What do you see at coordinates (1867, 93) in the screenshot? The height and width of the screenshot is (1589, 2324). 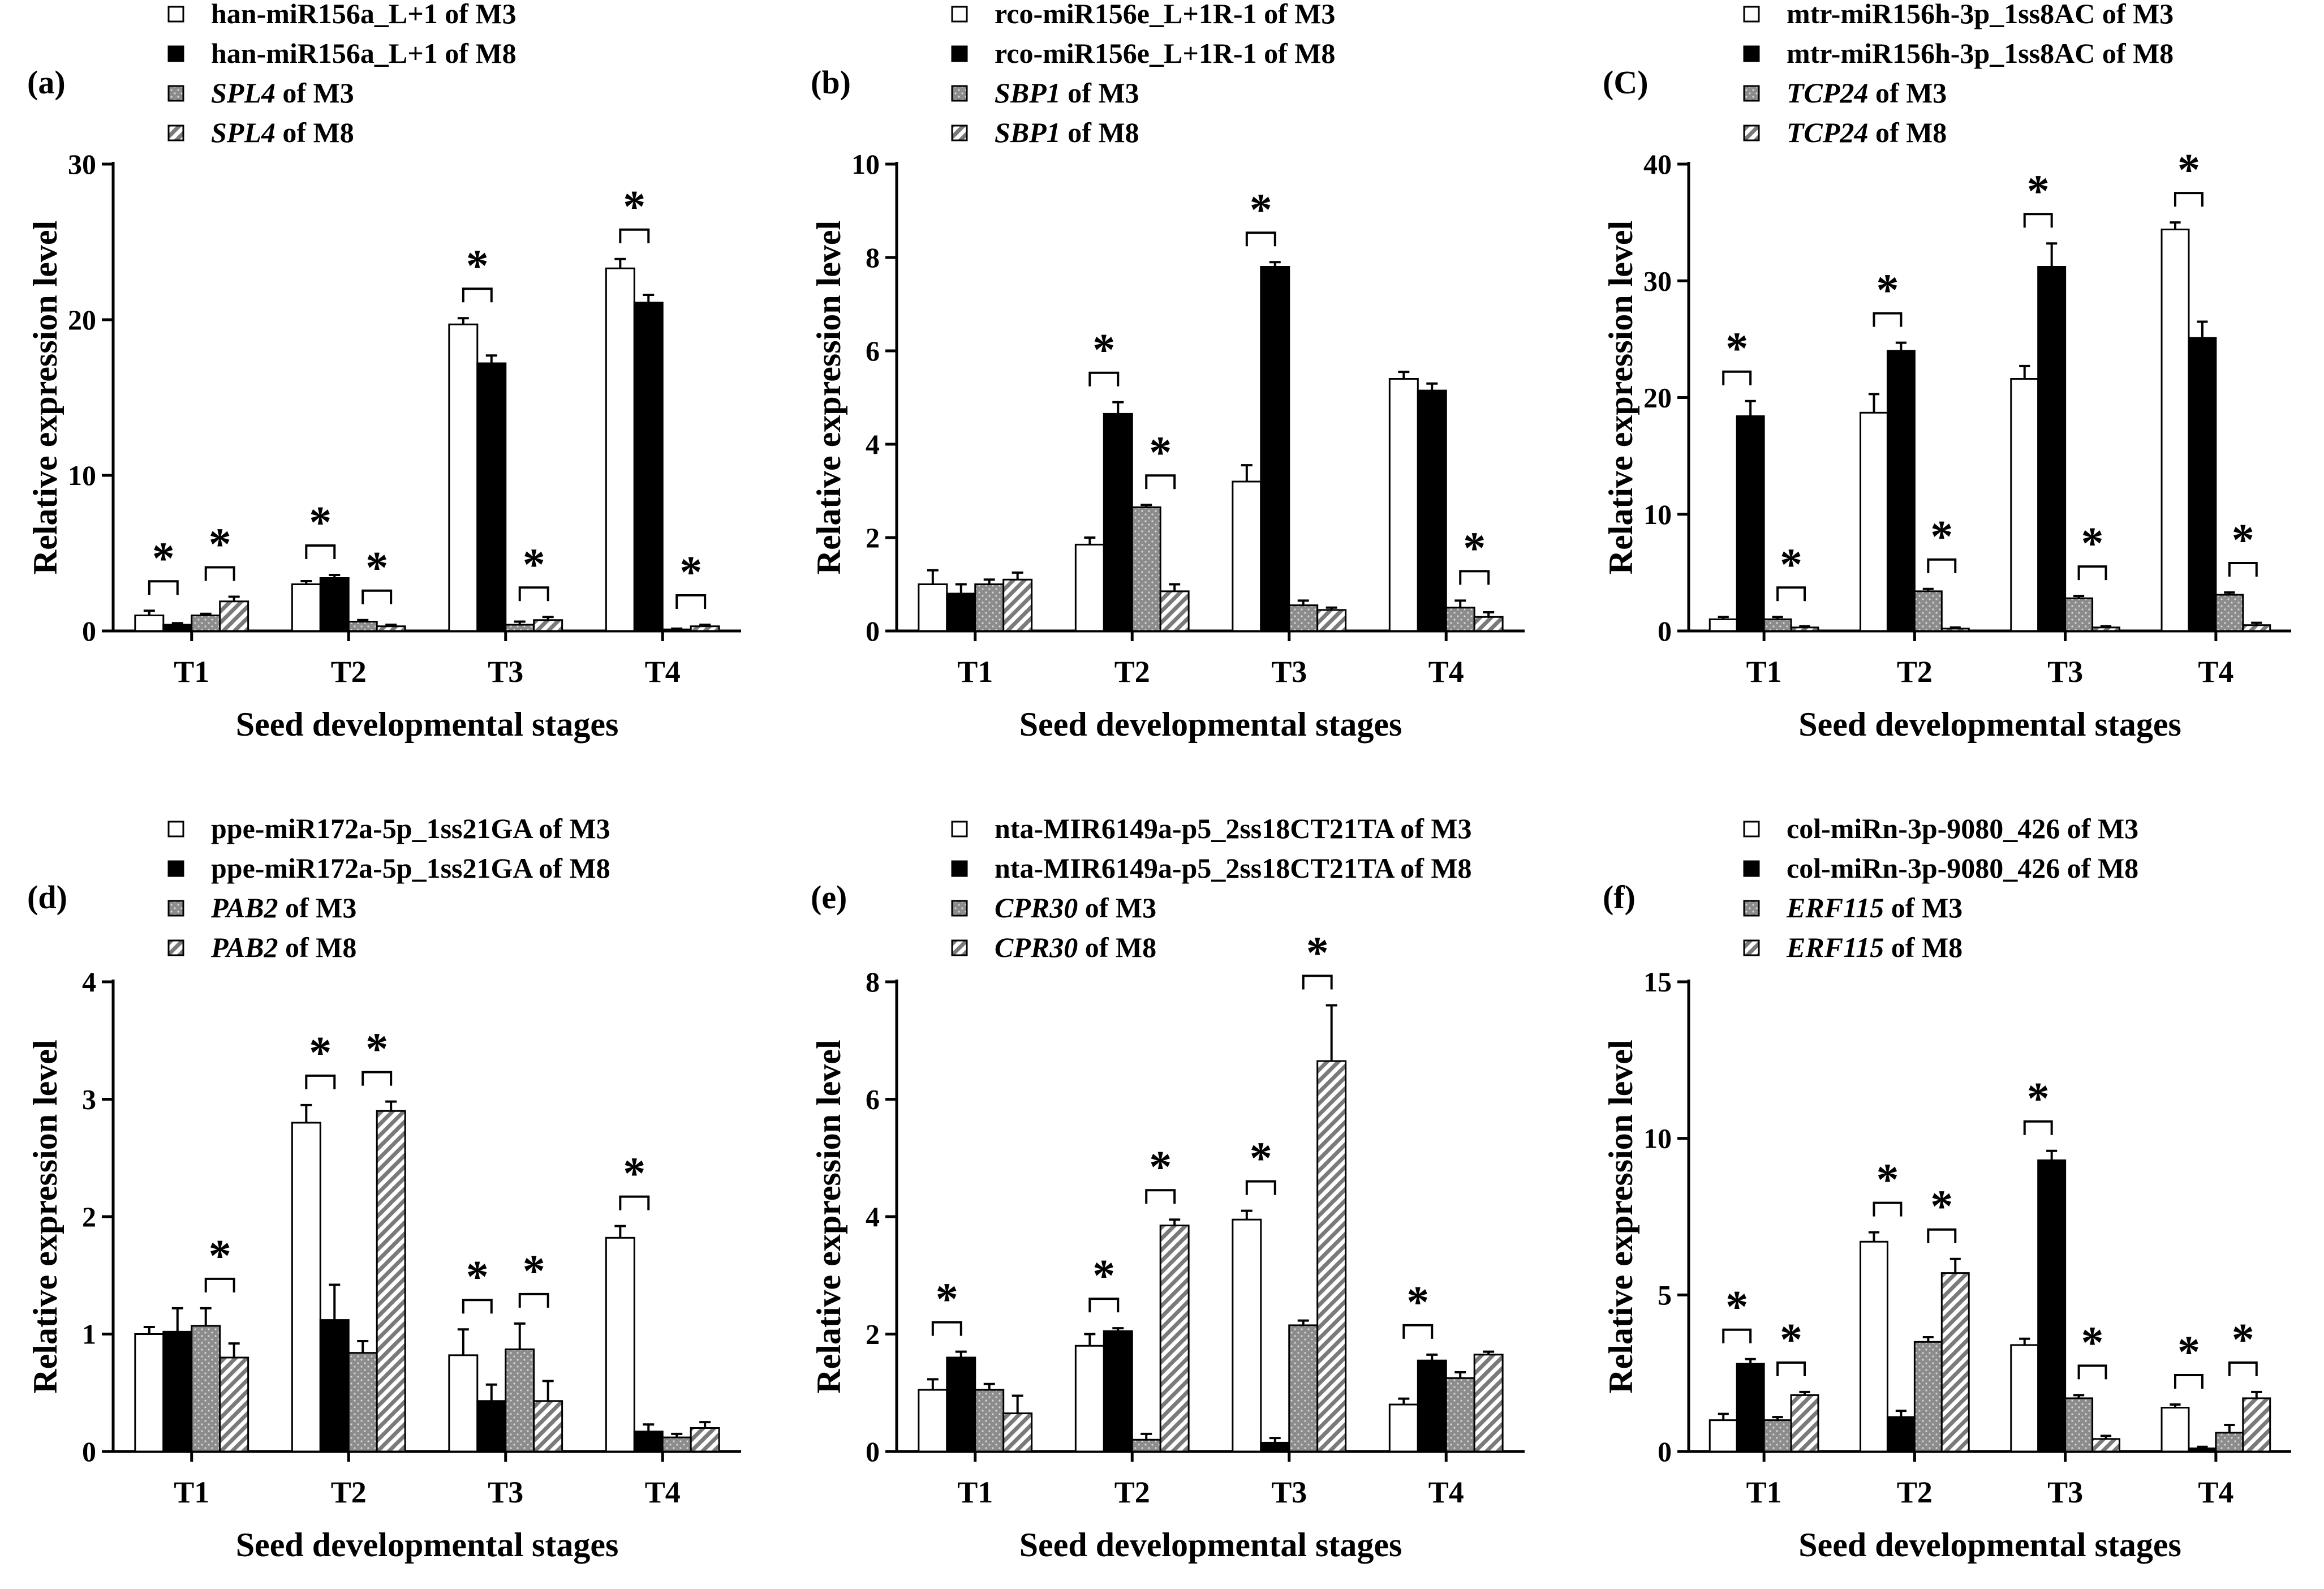 I see `legend-label-gene-m3: TCP24 of M3` at bounding box center [1867, 93].